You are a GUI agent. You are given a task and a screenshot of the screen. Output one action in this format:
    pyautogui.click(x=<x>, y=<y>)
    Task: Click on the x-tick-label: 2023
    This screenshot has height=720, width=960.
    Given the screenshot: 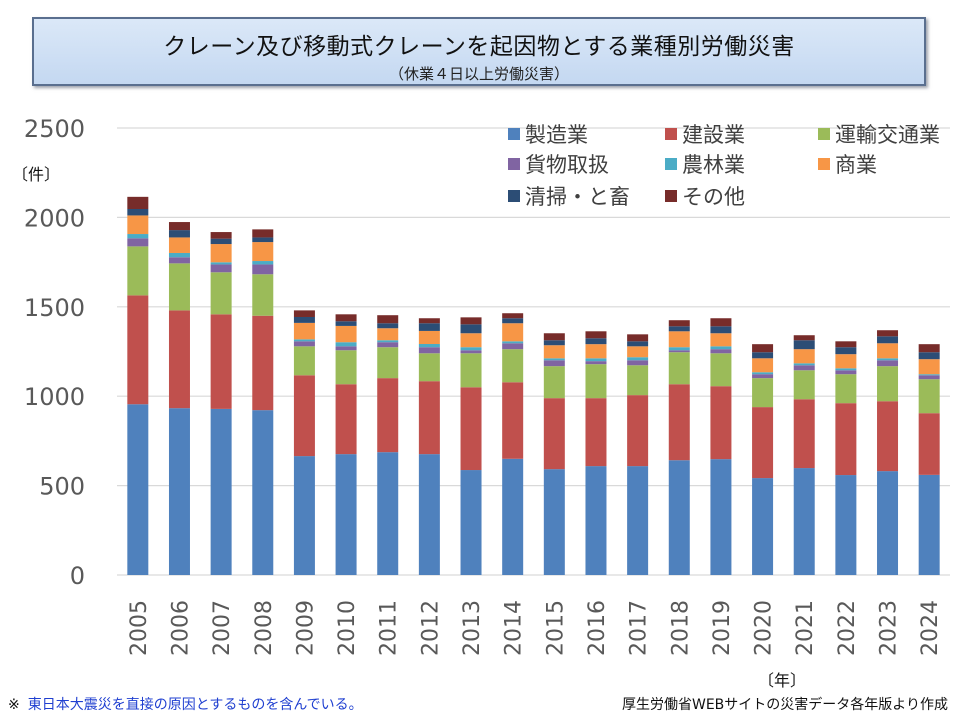 What is the action you would take?
    pyautogui.click(x=889, y=628)
    